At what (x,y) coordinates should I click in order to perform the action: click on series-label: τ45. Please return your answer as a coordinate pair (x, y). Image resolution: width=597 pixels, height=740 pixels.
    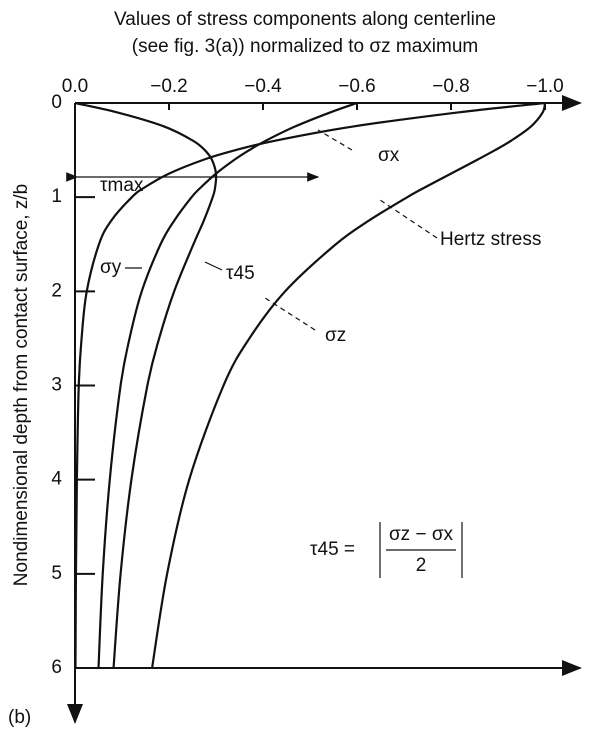
    Looking at the image, I should click on (240, 273).